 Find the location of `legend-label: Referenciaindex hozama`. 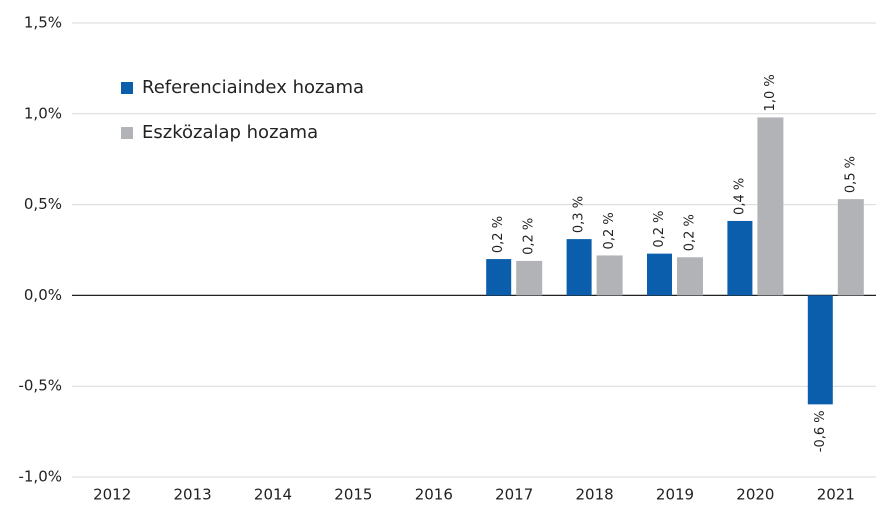

legend-label: Referenciaindex hozama is located at coordinates (253, 87).